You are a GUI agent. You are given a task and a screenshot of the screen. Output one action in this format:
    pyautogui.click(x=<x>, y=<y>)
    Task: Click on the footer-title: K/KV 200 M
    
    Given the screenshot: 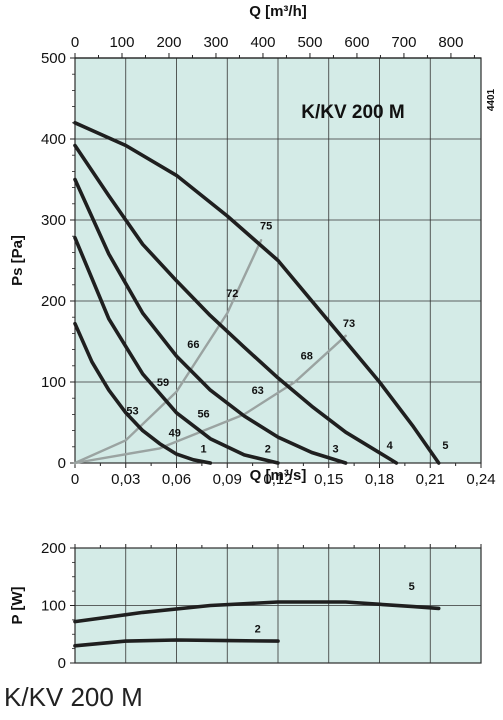 What is the action you would take?
    pyautogui.click(x=73, y=697)
    